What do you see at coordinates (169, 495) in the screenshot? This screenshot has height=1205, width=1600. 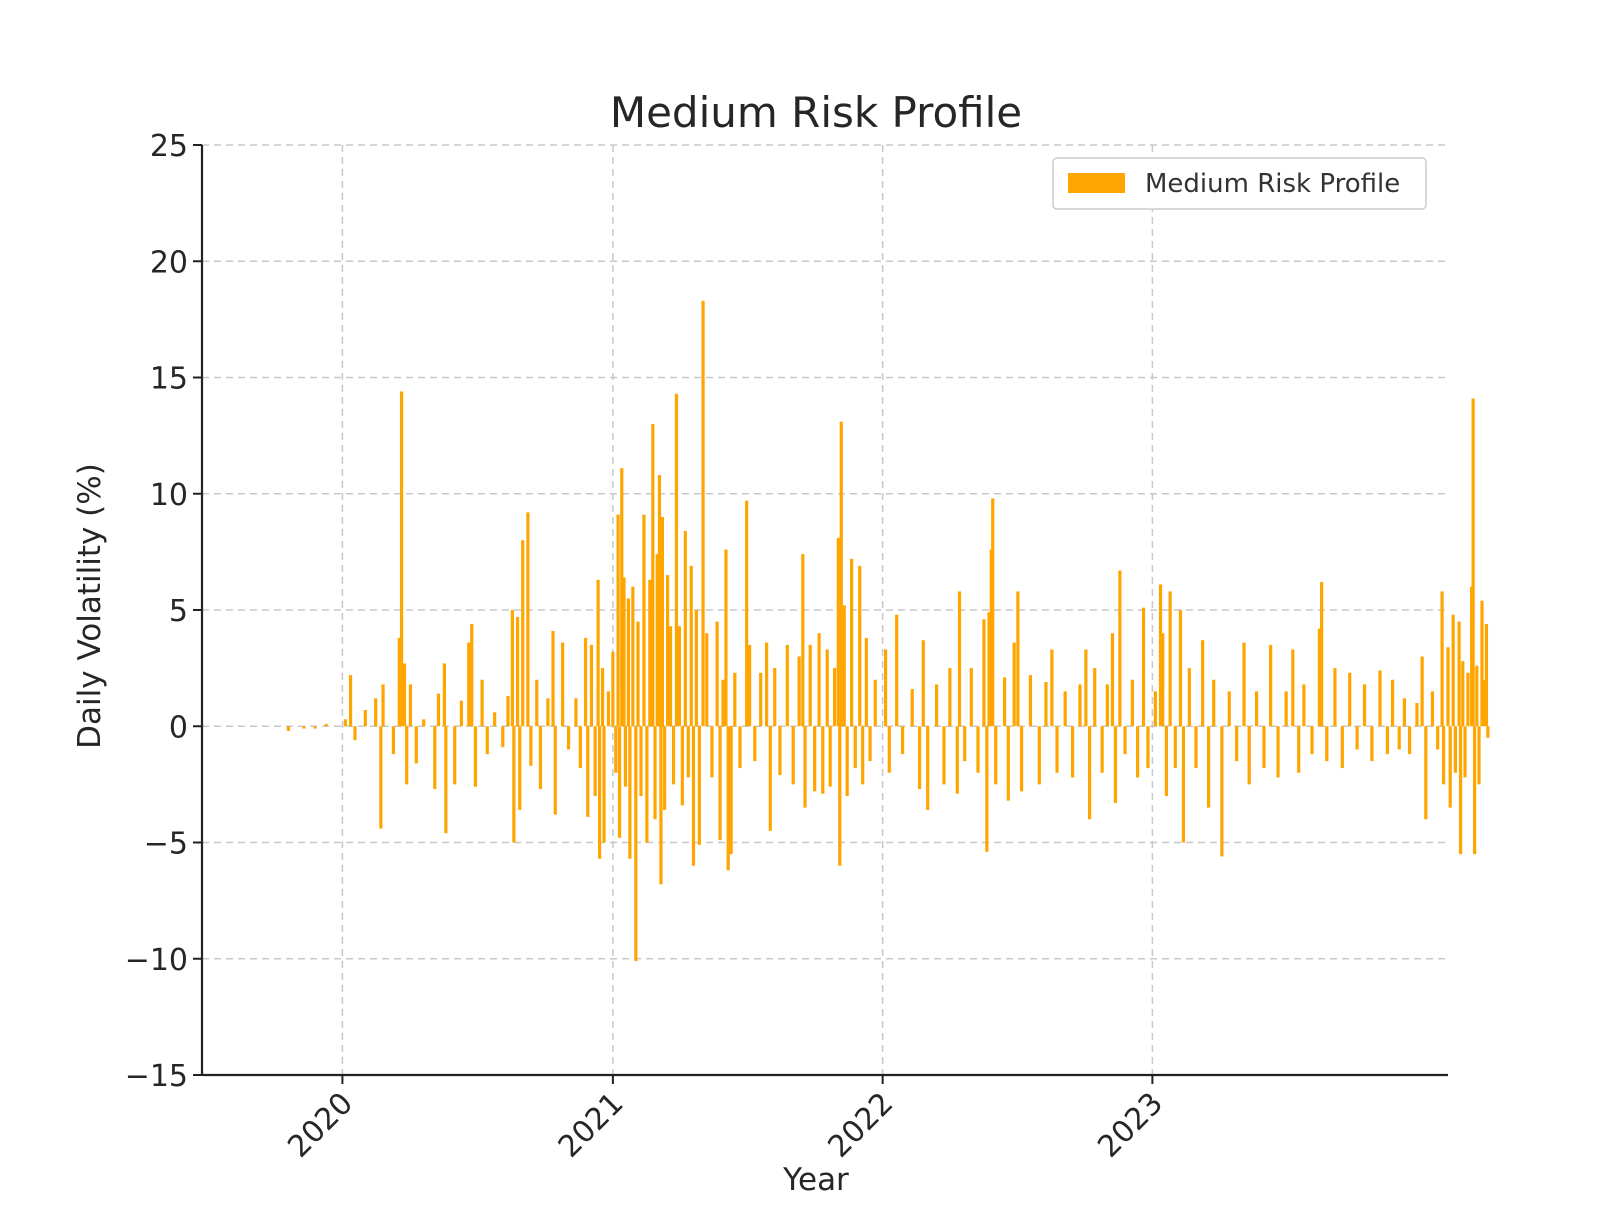 I see `y-tick-label: 10` at bounding box center [169, 495].